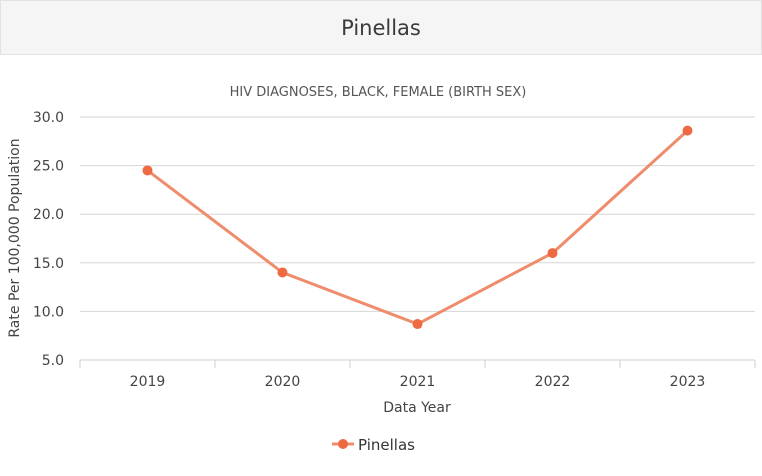 This screenshot has height=476, width=762. Describe the element at coordinates (48, 312) in the screenshot. I see `y-tick-label: 10.0` at that location.